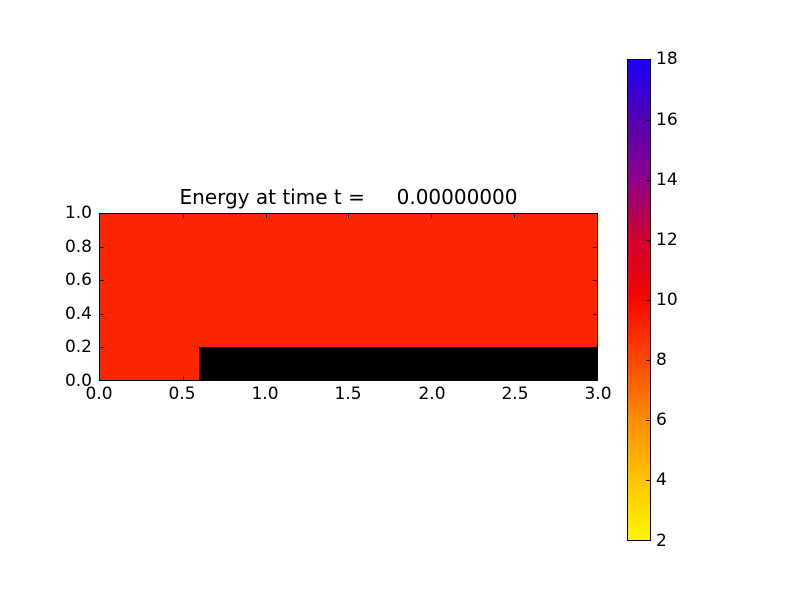  What do you see at coordinates (639, 300) in the screenshot?
I see `colorbar-gradient` at bounding box center [639, 300].